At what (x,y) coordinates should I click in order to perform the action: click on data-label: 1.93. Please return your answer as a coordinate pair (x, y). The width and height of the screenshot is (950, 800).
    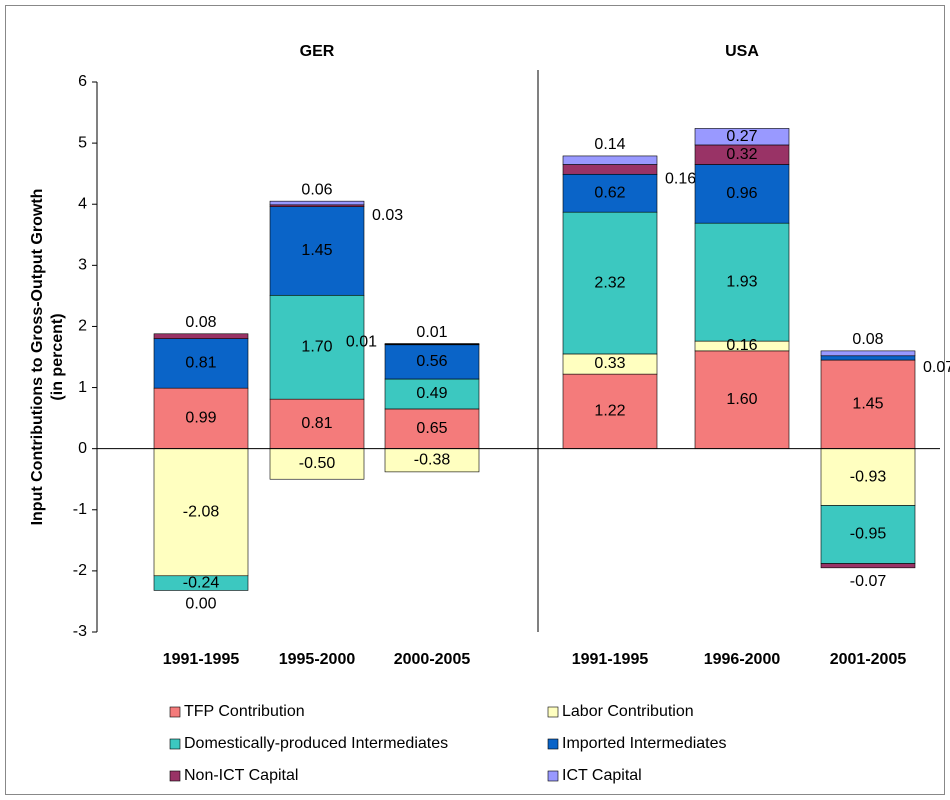
    Looking at the image, I should click on (741, 281).